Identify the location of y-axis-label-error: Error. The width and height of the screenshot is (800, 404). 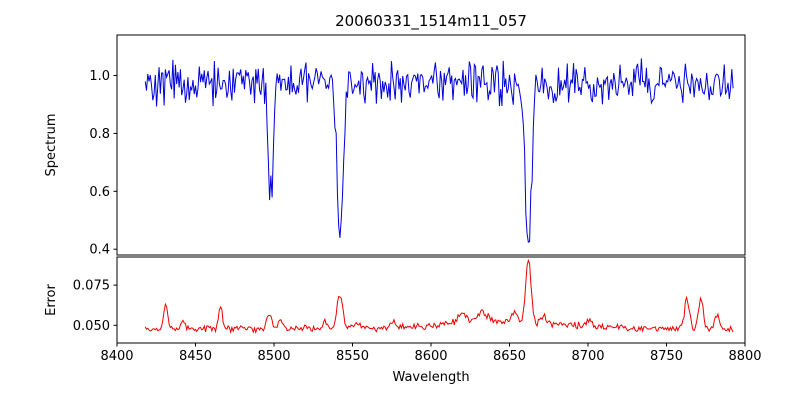
(51, 300).